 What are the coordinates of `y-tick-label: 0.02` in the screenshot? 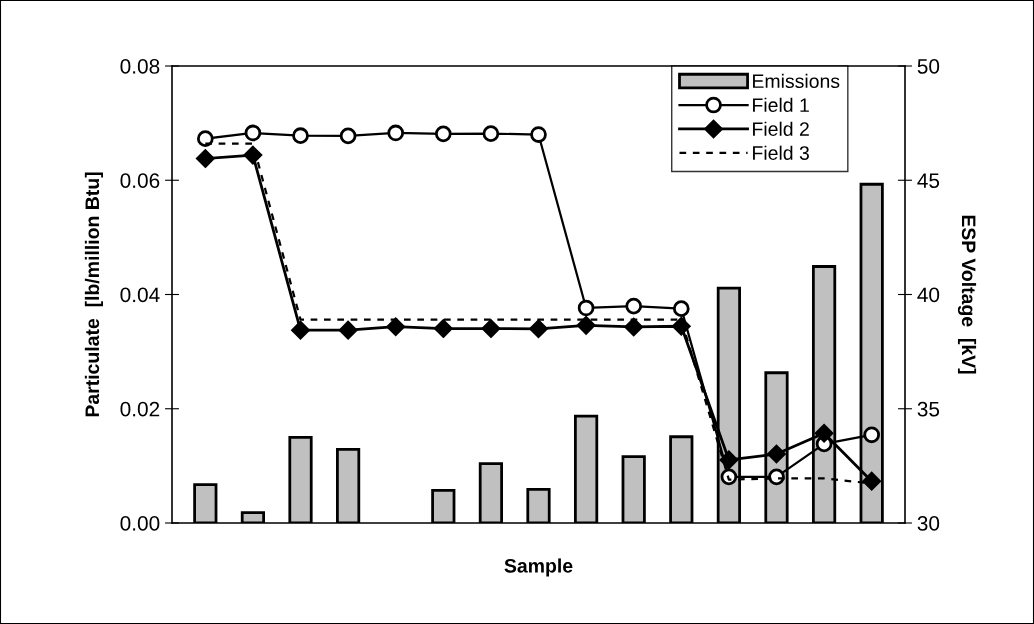 It's located at (140, 409).